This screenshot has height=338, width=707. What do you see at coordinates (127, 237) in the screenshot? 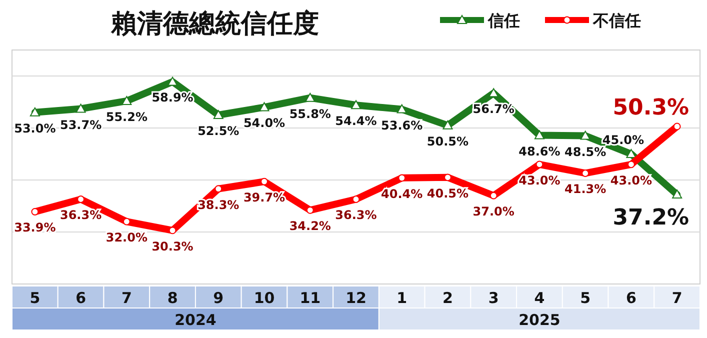
I see `data-label: 32.0%` at bounding box center [127, 237].